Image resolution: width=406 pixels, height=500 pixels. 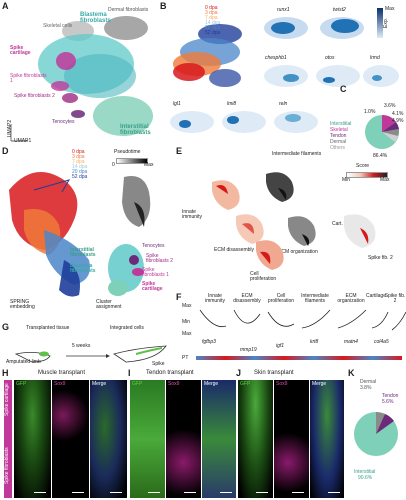 What do you see at coordinates (48, 328) in the screenshot?
I see `g-transplanted: Transplanted tissue` at bounding box center [48, 328].